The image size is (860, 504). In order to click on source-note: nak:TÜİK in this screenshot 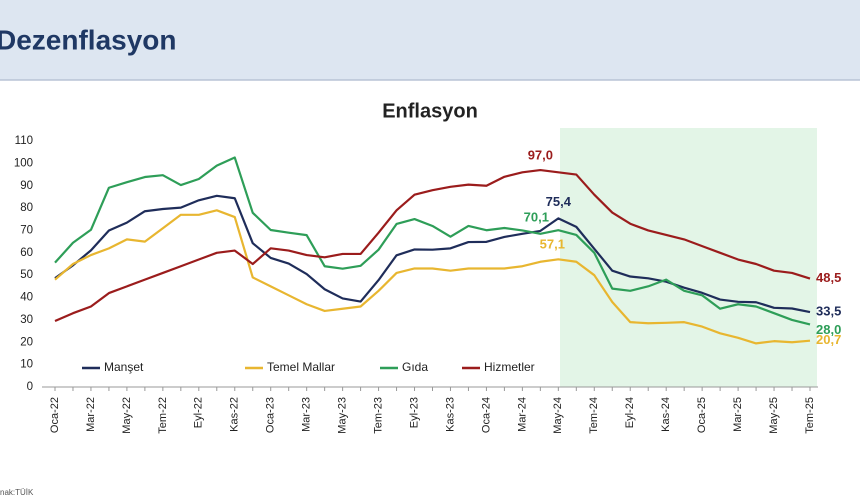, I will do `click(17, 492)`.